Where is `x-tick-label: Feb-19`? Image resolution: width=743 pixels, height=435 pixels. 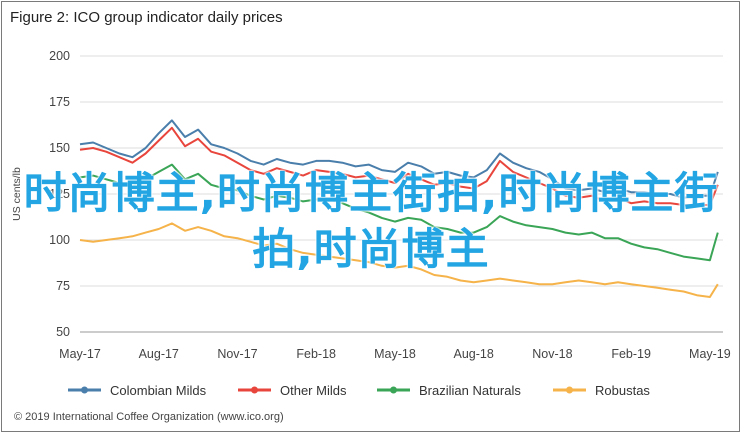
x-tick-label: Feb-19 is located at coordinates (631, 354).